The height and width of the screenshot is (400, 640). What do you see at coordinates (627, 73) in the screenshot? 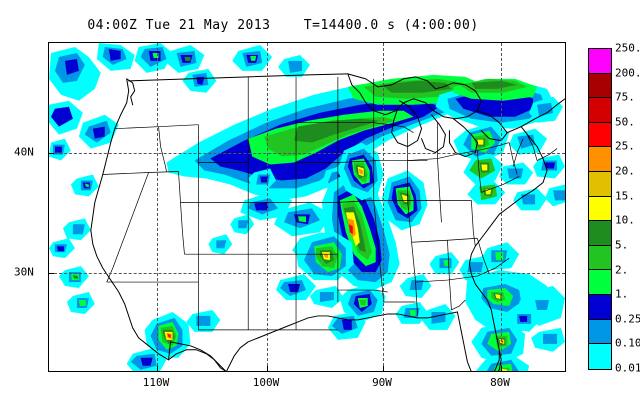
I see `colorbar-tick-label: 200.` at bounding box center [627, 73].